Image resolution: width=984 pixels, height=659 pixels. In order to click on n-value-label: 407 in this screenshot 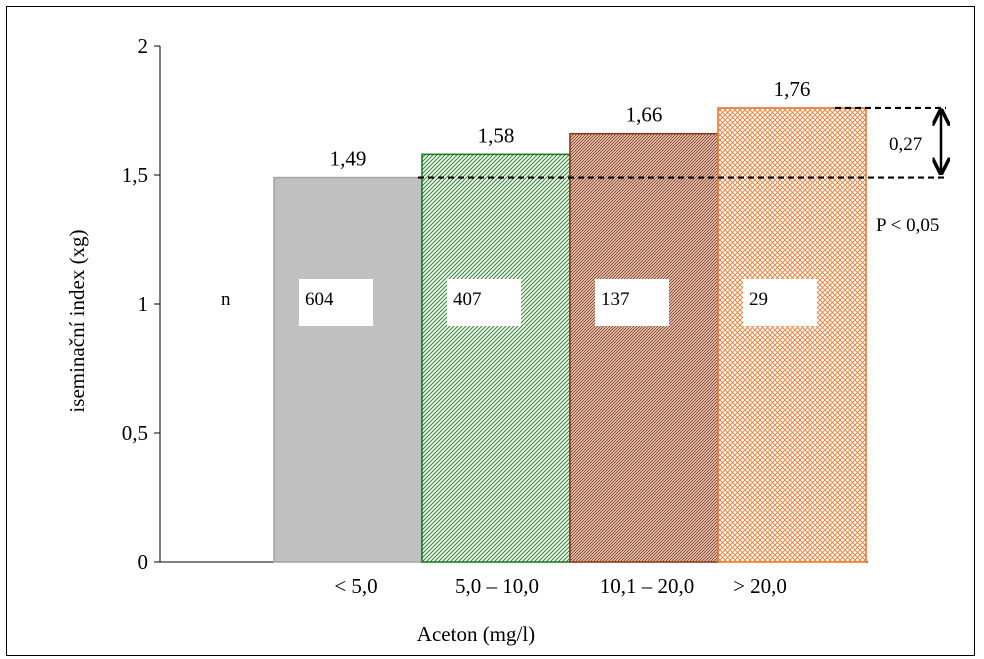, I will do `click(467, 299)`.